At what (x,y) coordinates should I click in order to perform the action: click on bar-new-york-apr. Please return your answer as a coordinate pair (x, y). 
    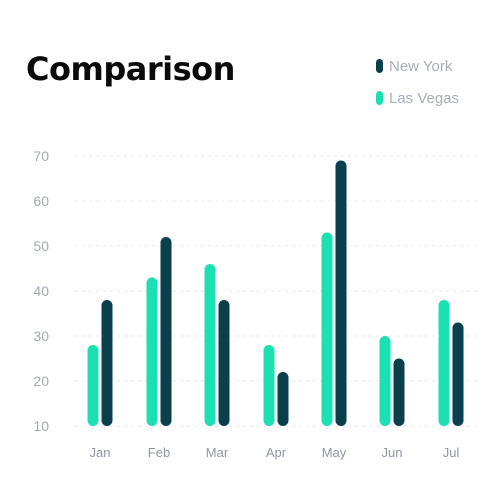
    Looking at the image, I should click on (283, 399).